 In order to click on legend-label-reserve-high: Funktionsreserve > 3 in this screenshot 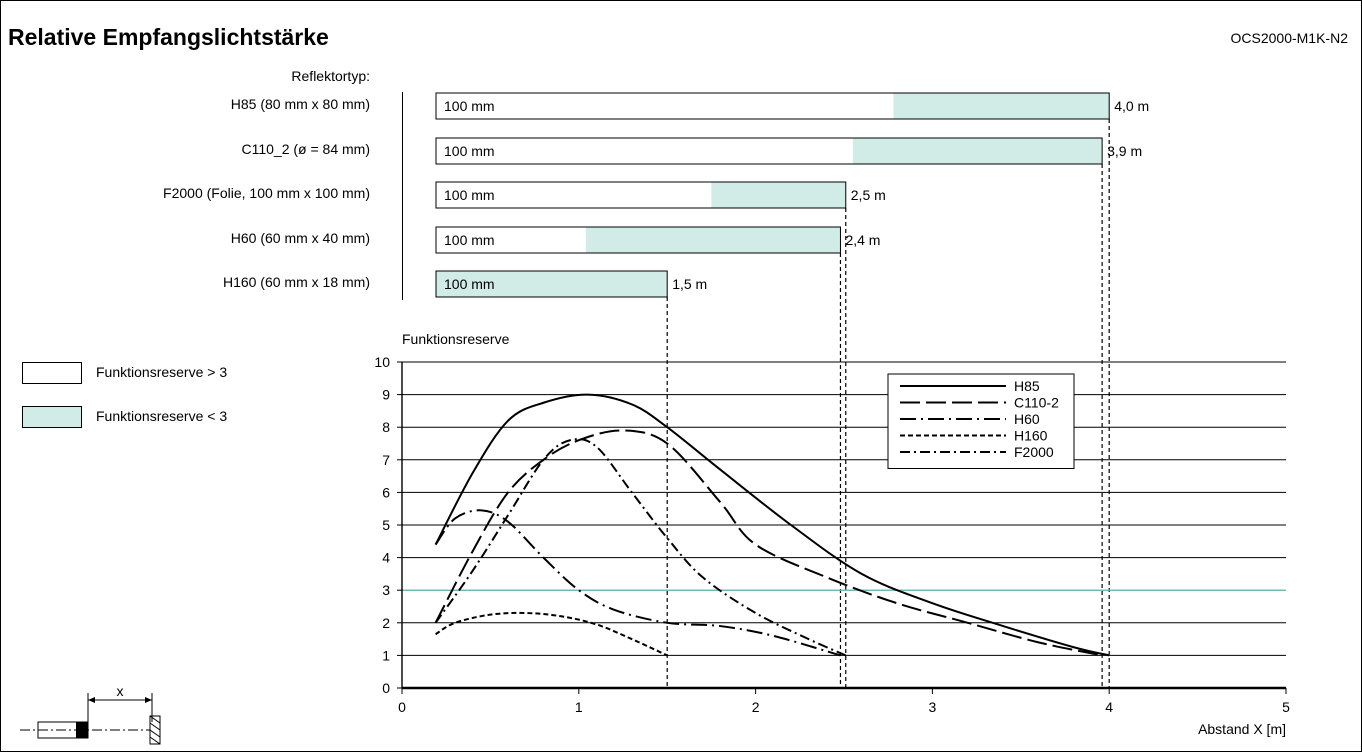, I will do `click(162, 372)`.